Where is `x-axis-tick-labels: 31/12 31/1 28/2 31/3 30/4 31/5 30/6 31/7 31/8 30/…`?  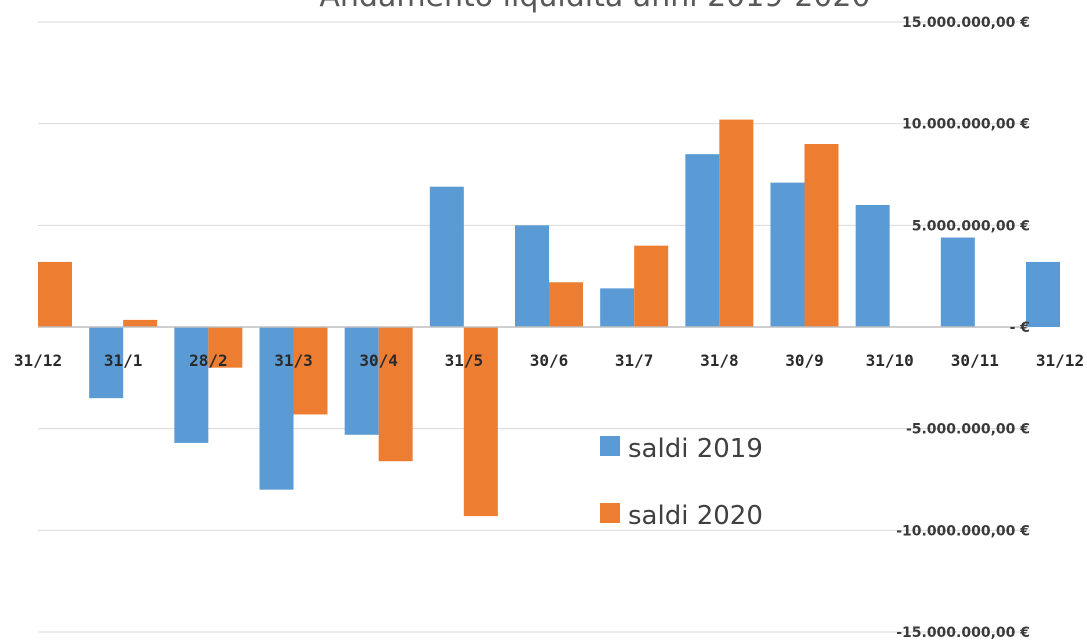 x-axis-tick-labels: 31/12 31/1 28/2 31/3 30/4 31/5 30/6 31/7 31/8 30/… is located at coordinates (549, 360).